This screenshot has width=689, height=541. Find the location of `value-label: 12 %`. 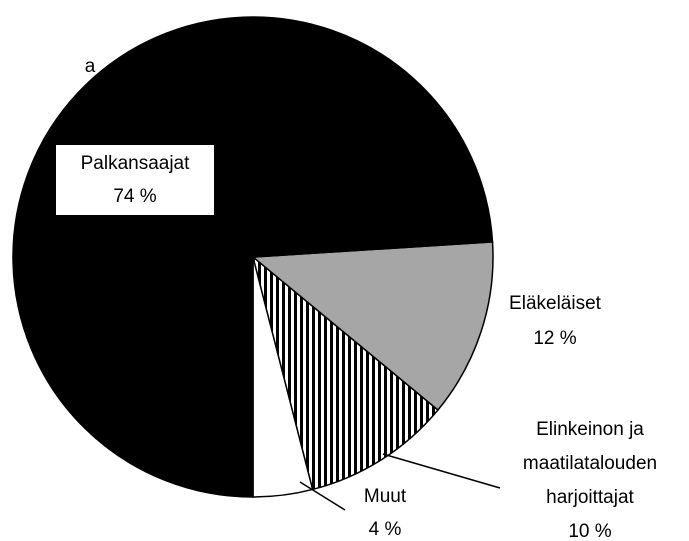

value-label: 12 % is located at coordinates (555, 338).